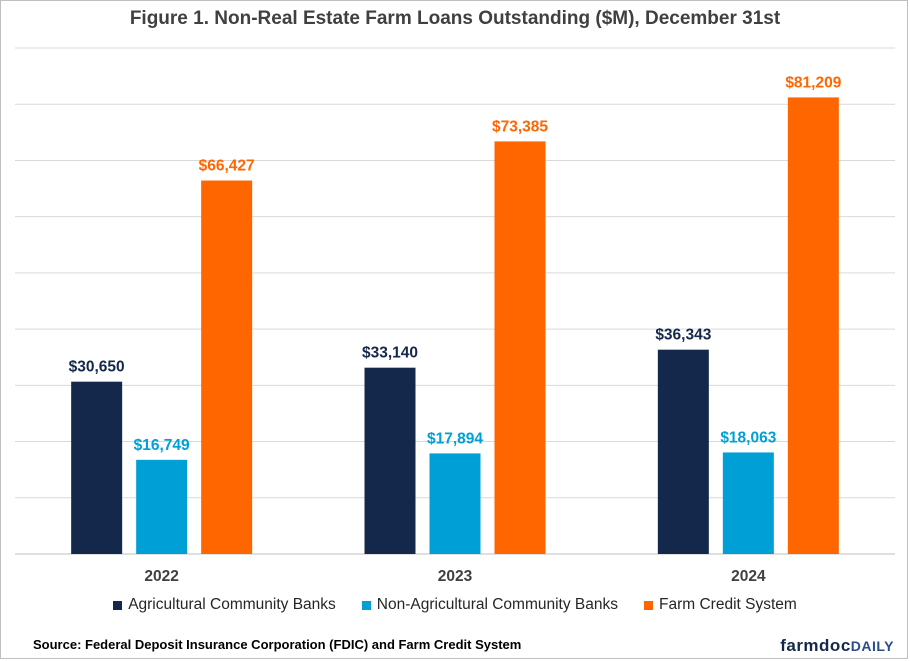  I want to click on logo-part-1: farmdoc, so click(815, 645).